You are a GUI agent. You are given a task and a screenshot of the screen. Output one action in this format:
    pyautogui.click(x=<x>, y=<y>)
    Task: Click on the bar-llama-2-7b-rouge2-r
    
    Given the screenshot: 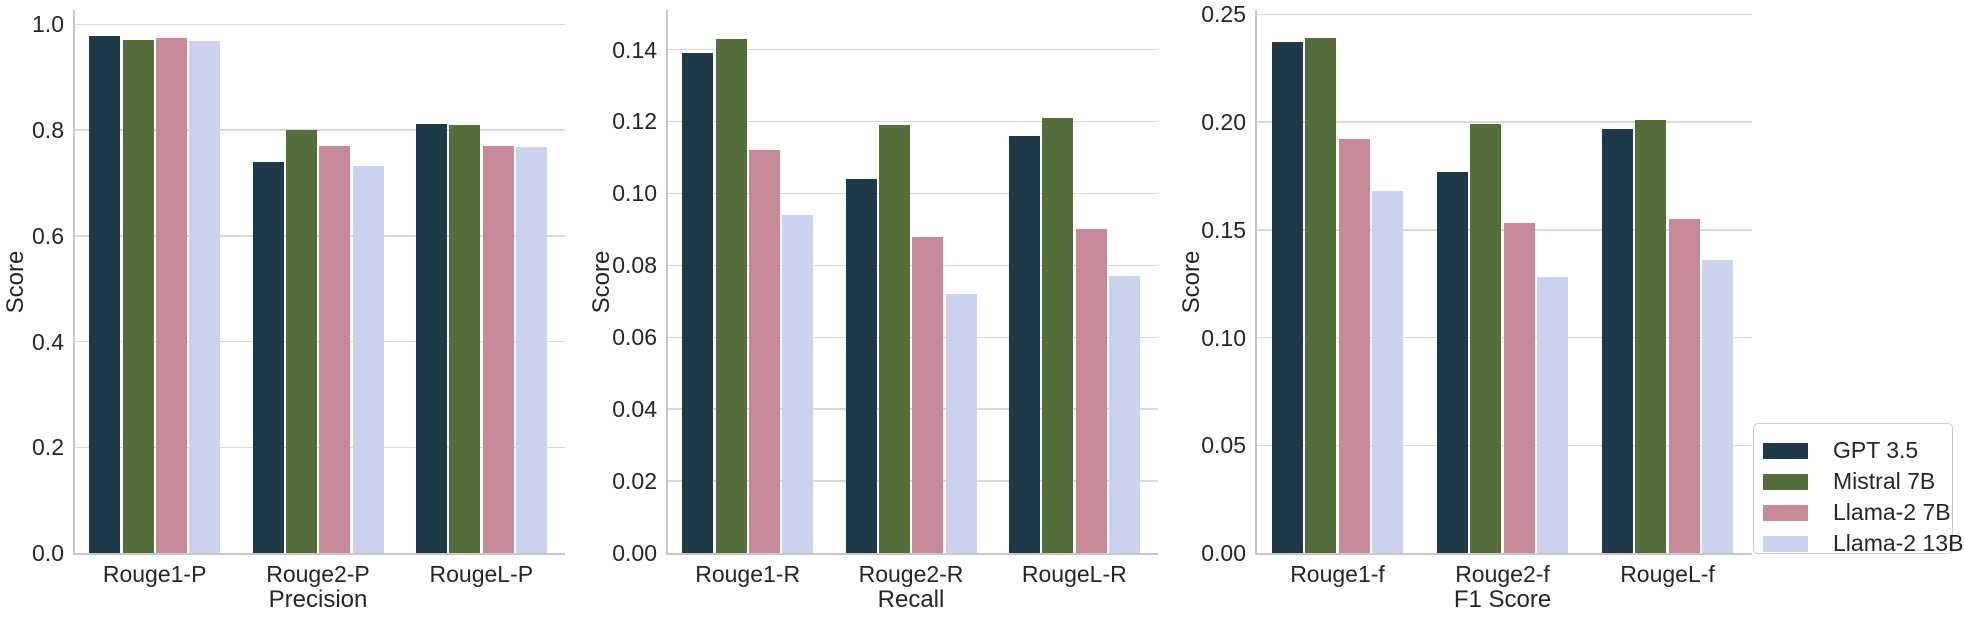 What is the action you would take?
    pyautogui.click(x=928, y=394)
    